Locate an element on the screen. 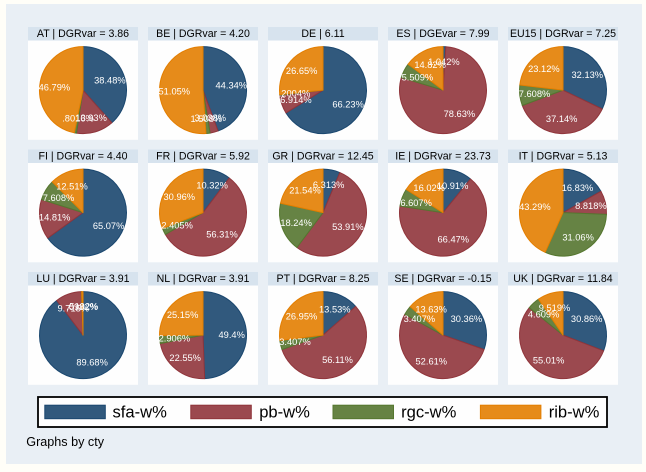  svg-text: 9.519% is located at coordinates (555, 308).